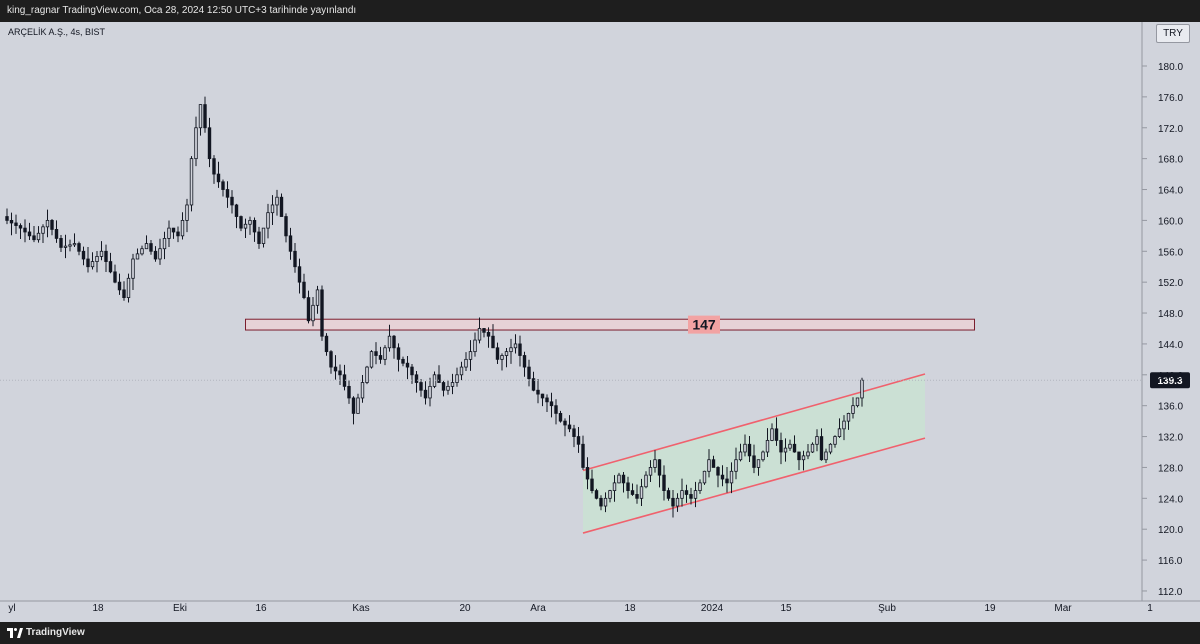  What do you see at coordinates (1170, 468) in the screenshot?
I see `y-tick-label: 128.0` at bounding box center [1170, 468].